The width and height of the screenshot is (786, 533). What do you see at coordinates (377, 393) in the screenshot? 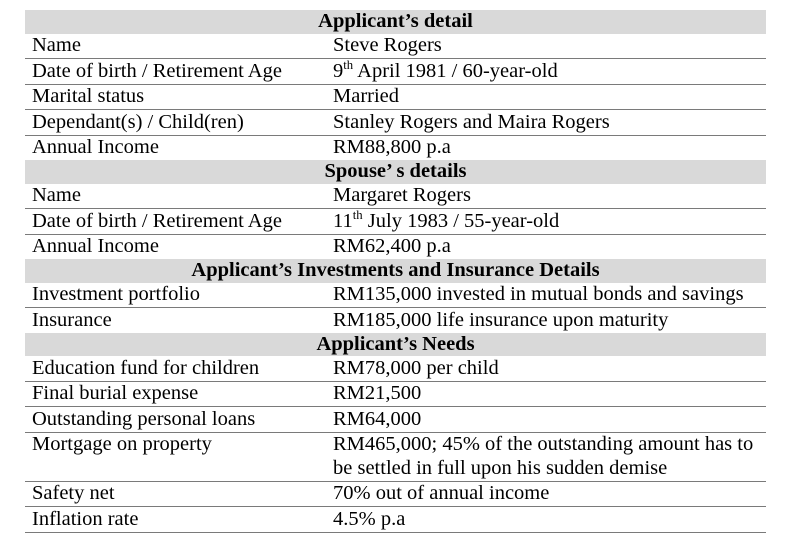
I see `row-value: RM21,500` at bounding box center [377, 393].